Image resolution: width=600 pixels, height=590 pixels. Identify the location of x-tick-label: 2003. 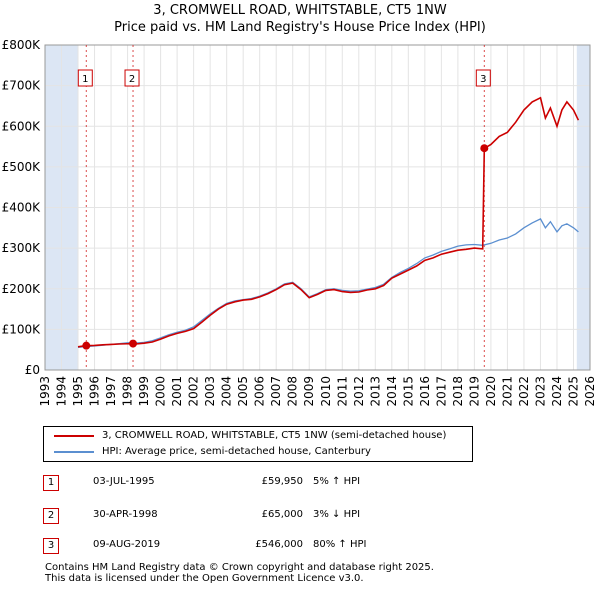
(210, 391).